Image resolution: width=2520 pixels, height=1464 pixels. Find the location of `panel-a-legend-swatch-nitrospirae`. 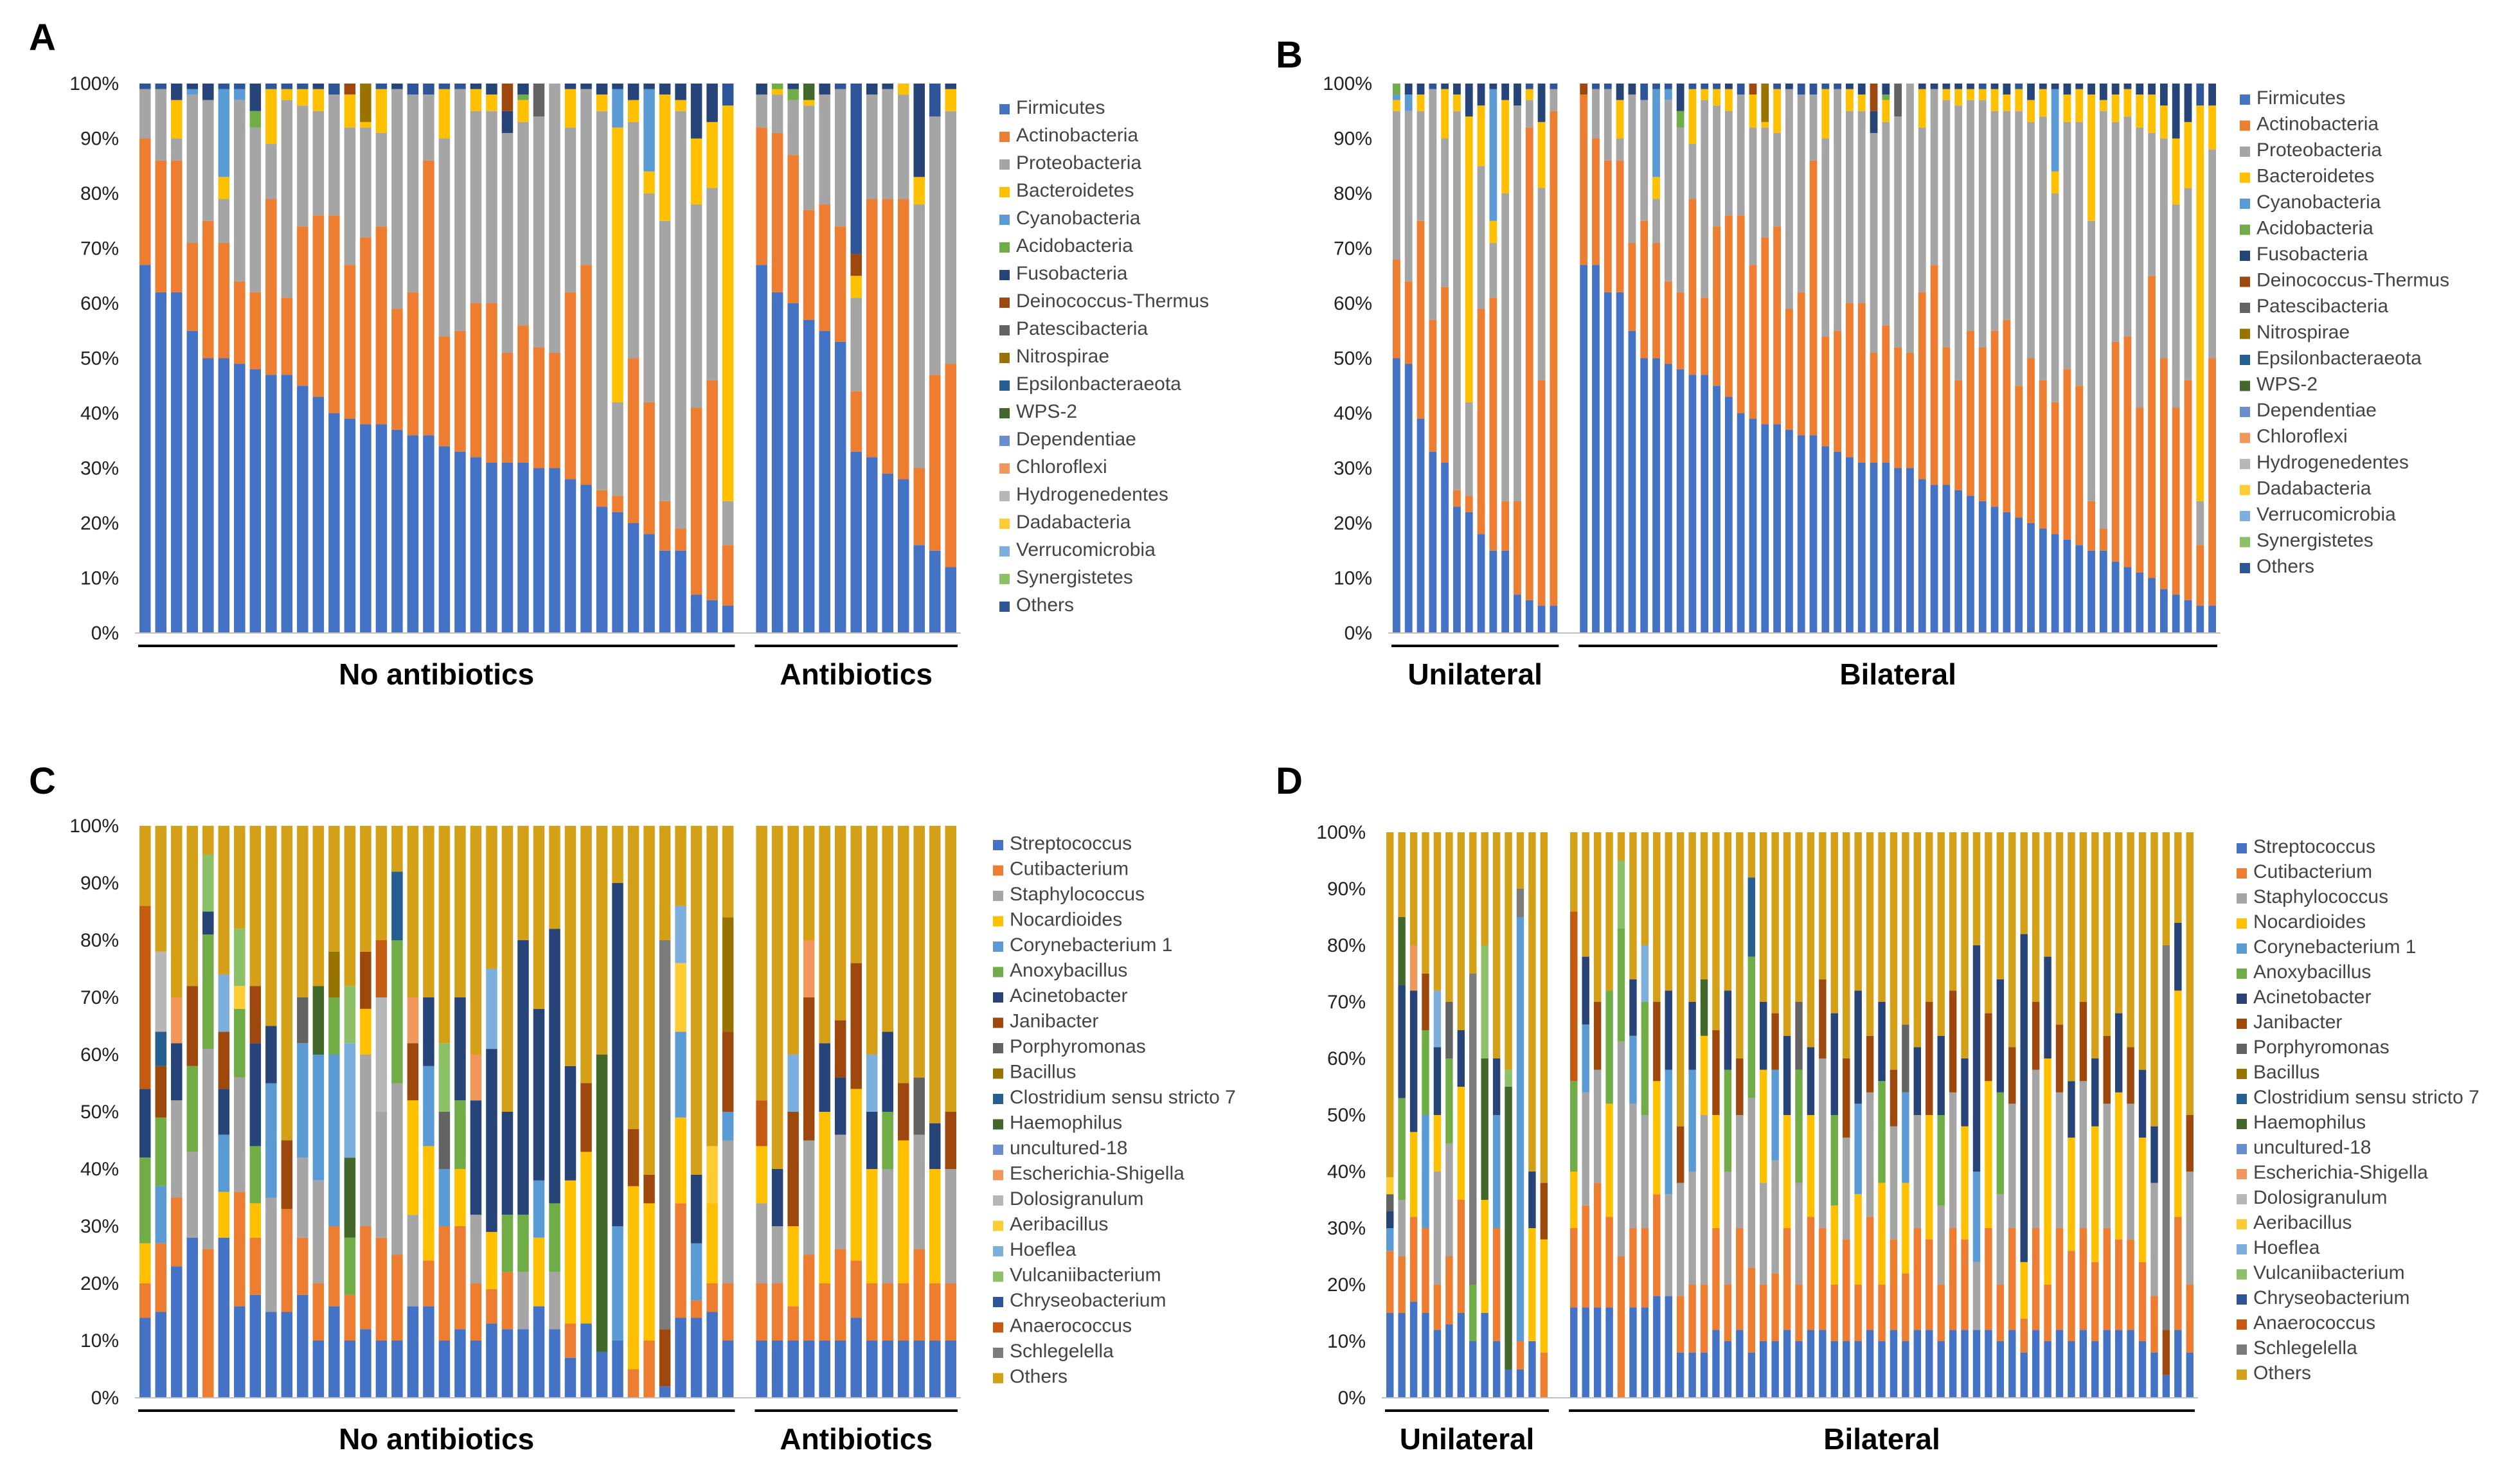

panel-a-legend-swatch-nitrospirae is located at coordinates (1004, 358).